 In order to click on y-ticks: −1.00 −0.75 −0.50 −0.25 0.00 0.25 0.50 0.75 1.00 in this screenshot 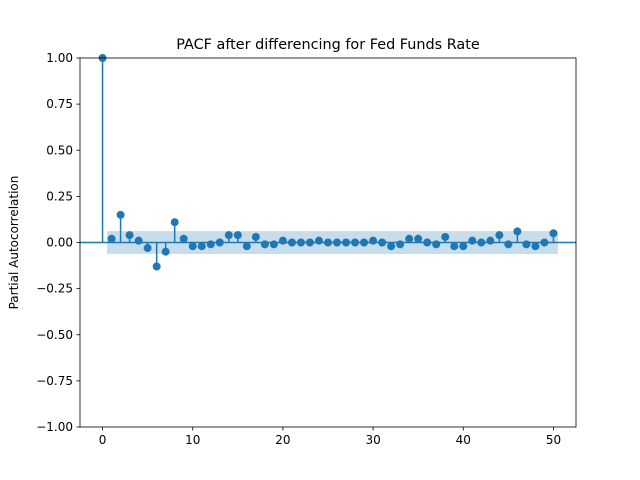, I will do `click(58, 242)`.